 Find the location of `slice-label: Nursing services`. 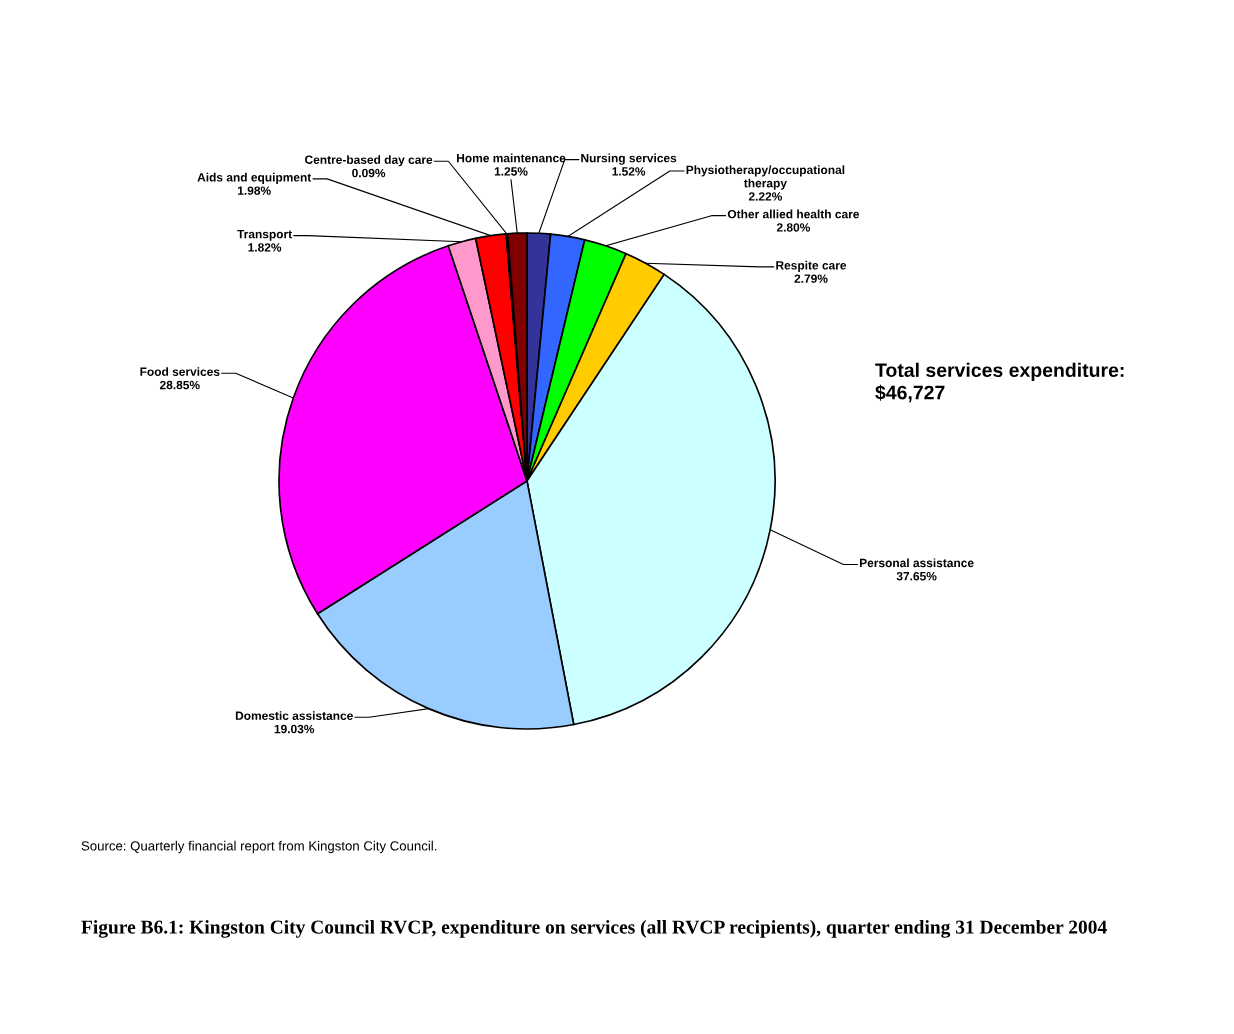

slice-label: Nursing services is located at coordinates (629, 159).